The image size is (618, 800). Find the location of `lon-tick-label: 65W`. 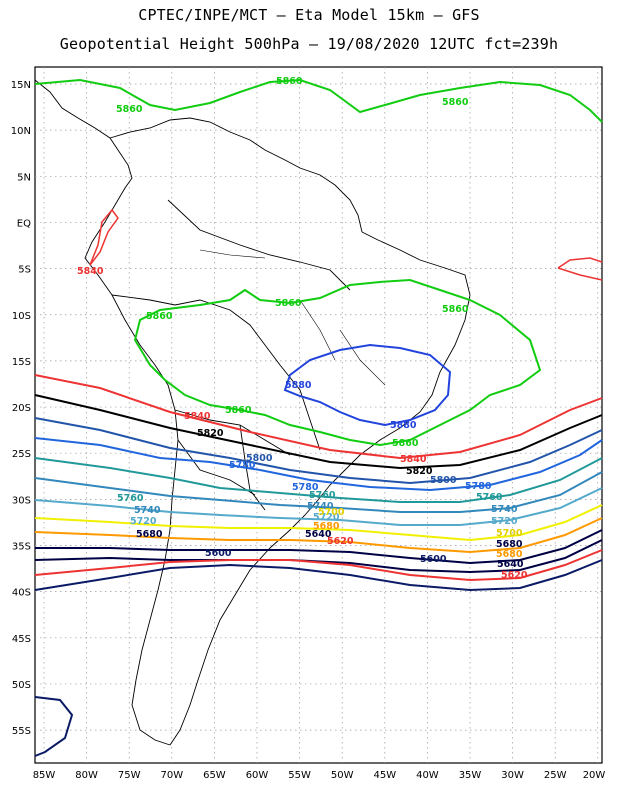

lon-tick-label: 65W is located at coordinates (214, 775).